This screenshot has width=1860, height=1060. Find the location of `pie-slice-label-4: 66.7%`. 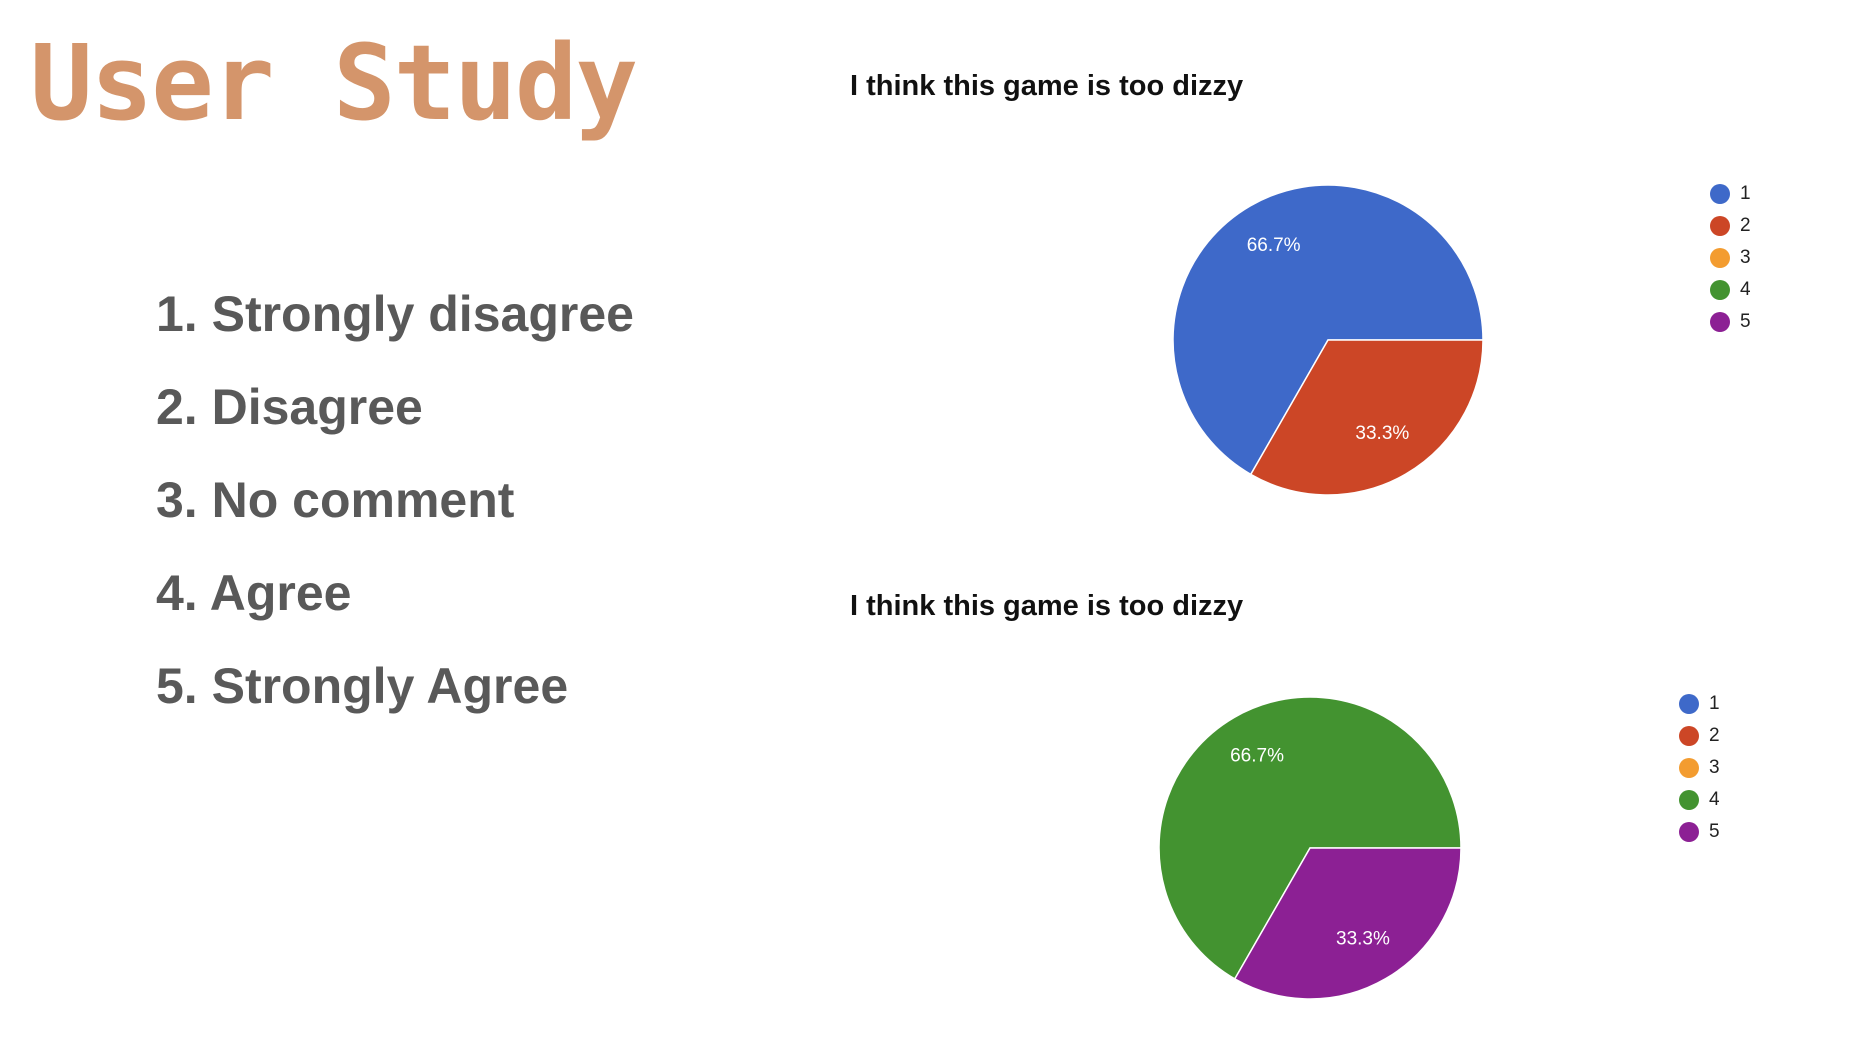

pie-slice-label-4: 66.7% is located at coordinates (1257, 756).